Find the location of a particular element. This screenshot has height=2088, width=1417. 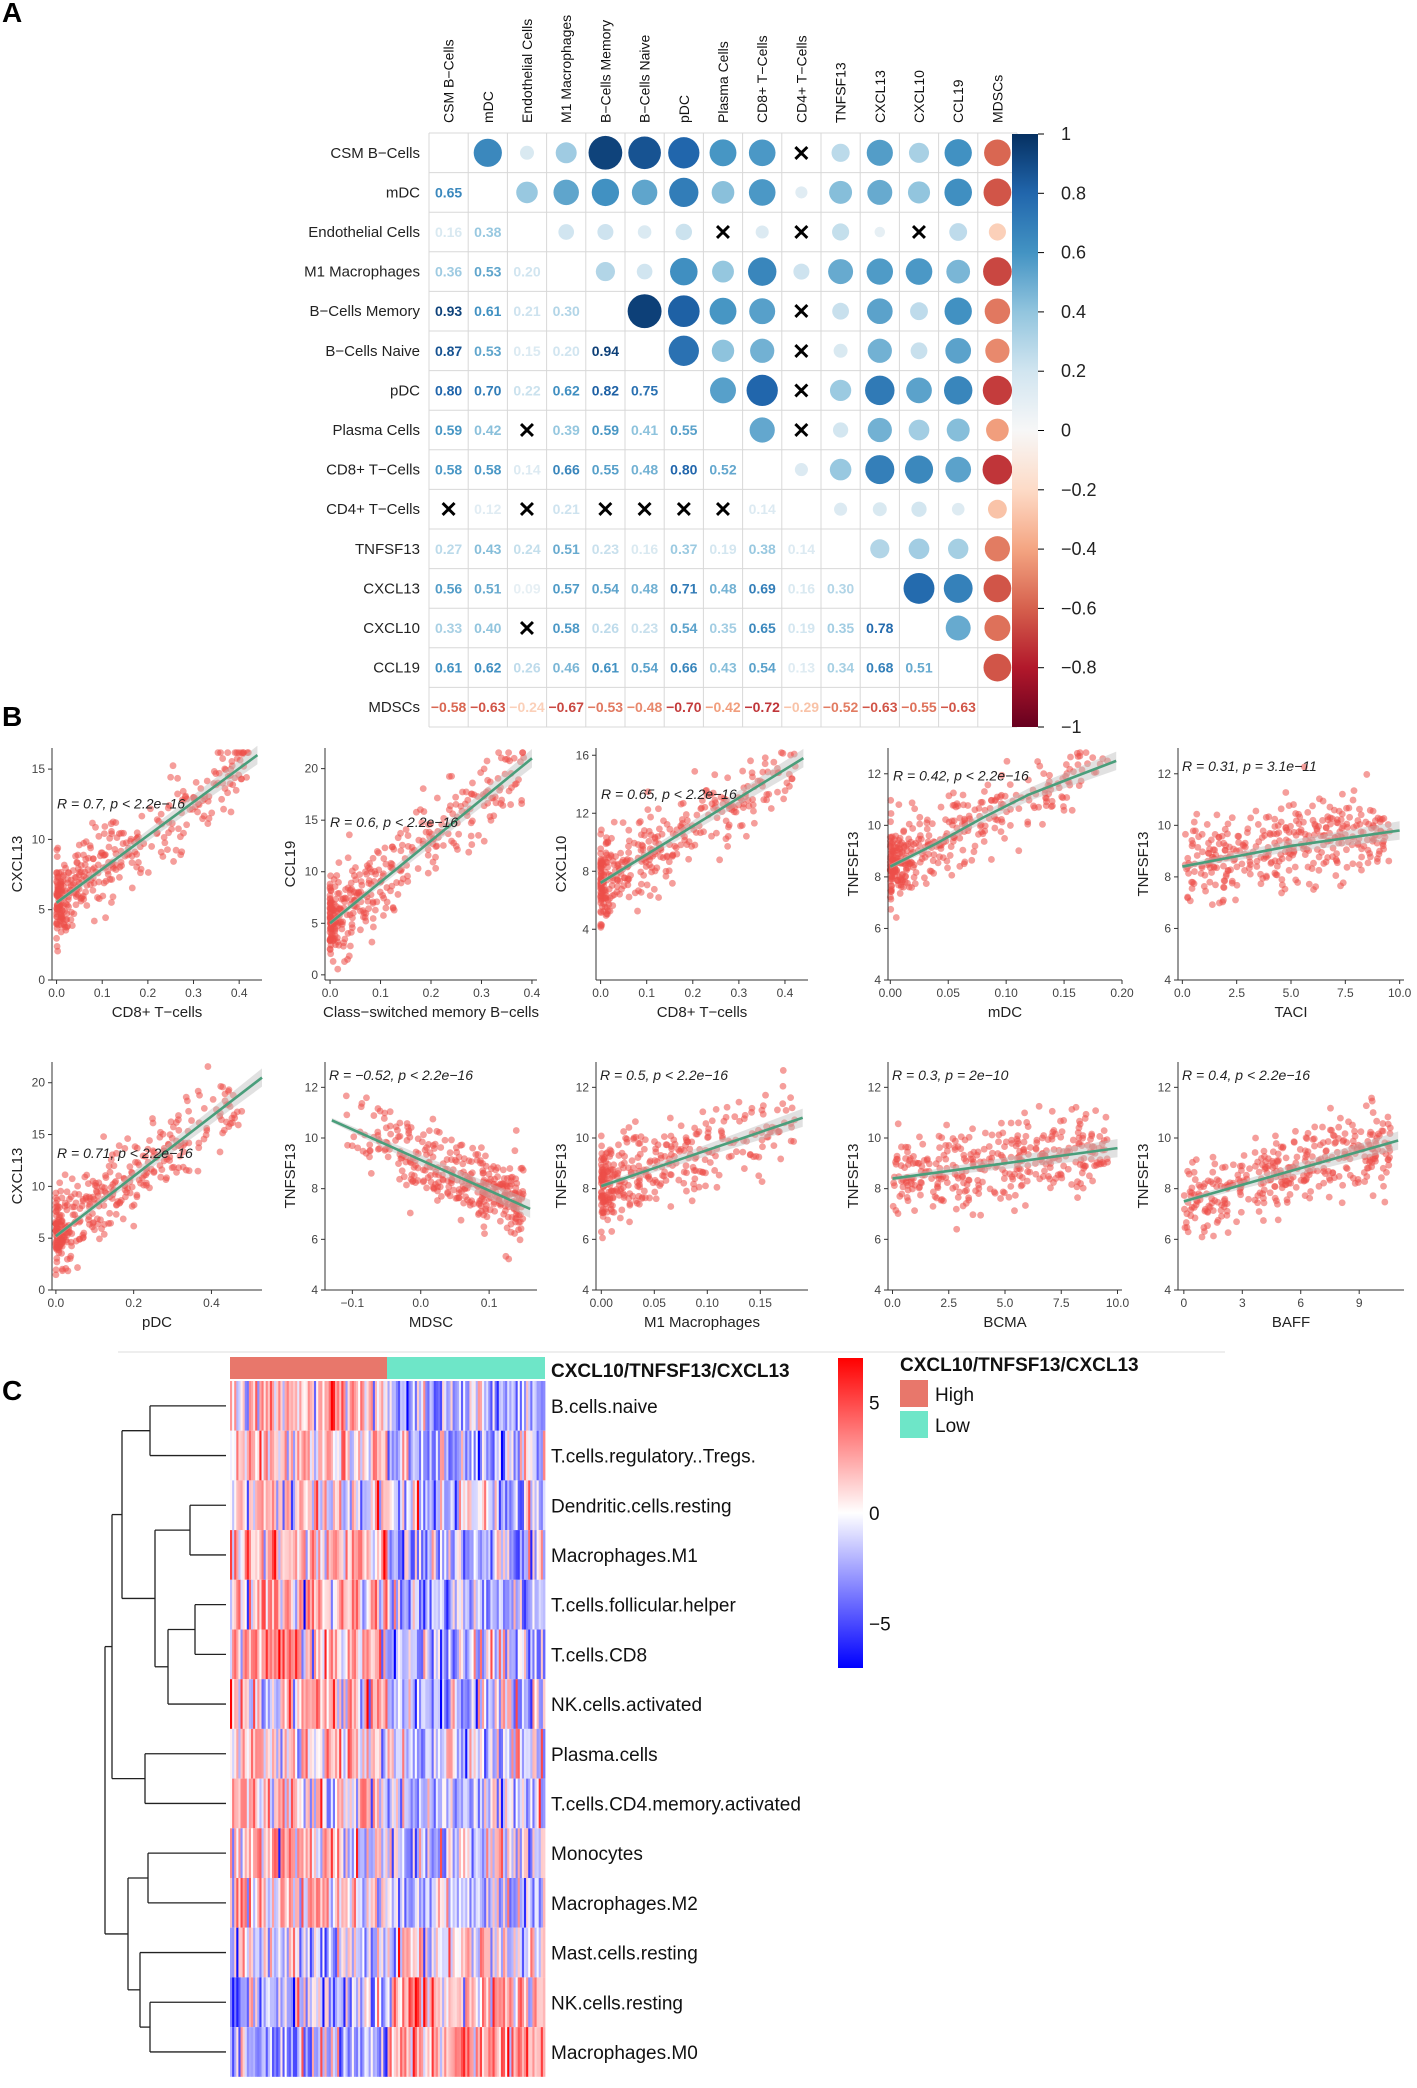

matrix-coef-label: 0.15 is located at coordinates (526, 351).